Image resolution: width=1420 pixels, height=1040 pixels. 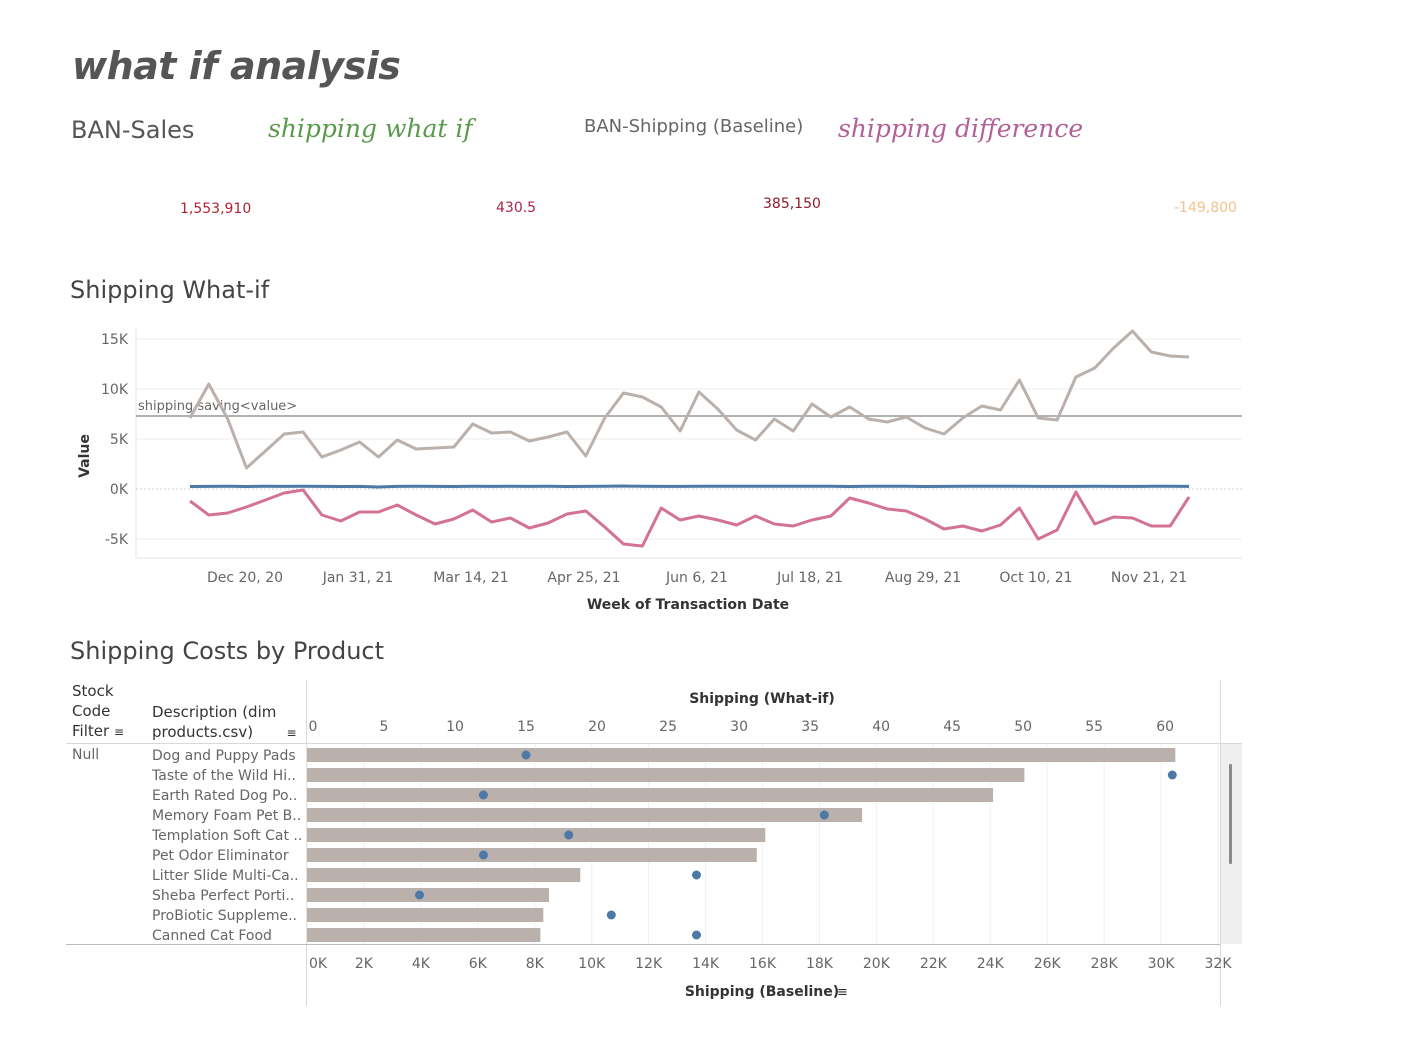 What do you see at coordinates (115, 340) in the screenshot?
I see `y-tick-label: 15K` at bounding box center [115, 340].